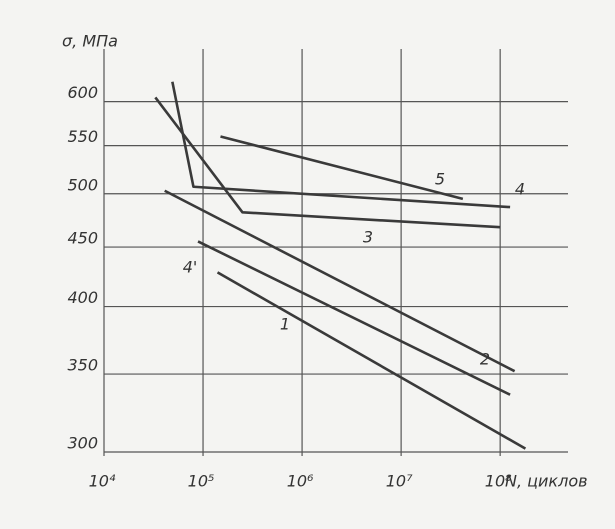  What do you see at coordinates (190, 267) in the screenshot?
I see `curve-label: 4'` at bounding box center [190, 267].